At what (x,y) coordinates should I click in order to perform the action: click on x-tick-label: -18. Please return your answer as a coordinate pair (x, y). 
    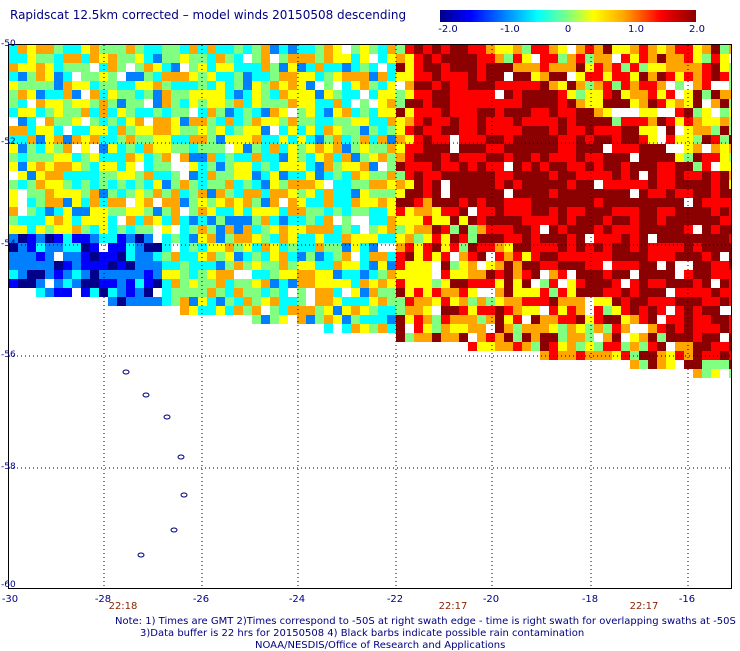
    Looking at the image, I should click on (590, 599).